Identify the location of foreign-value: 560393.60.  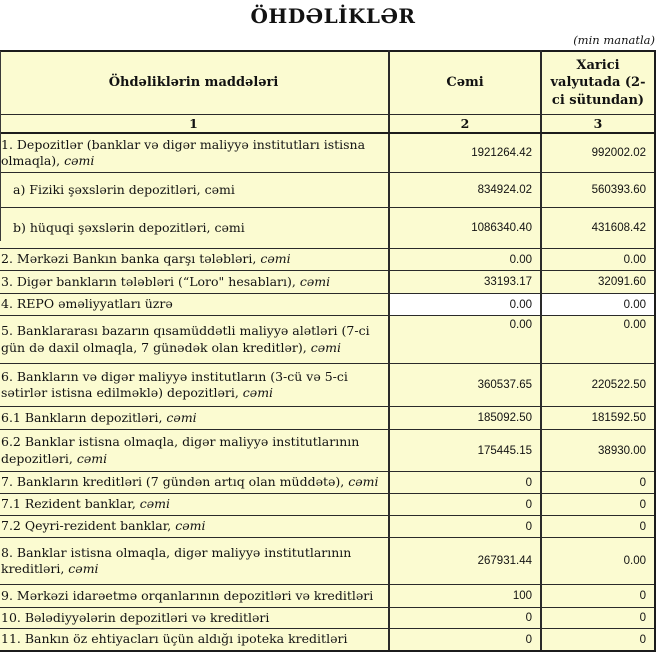
(598, 190).